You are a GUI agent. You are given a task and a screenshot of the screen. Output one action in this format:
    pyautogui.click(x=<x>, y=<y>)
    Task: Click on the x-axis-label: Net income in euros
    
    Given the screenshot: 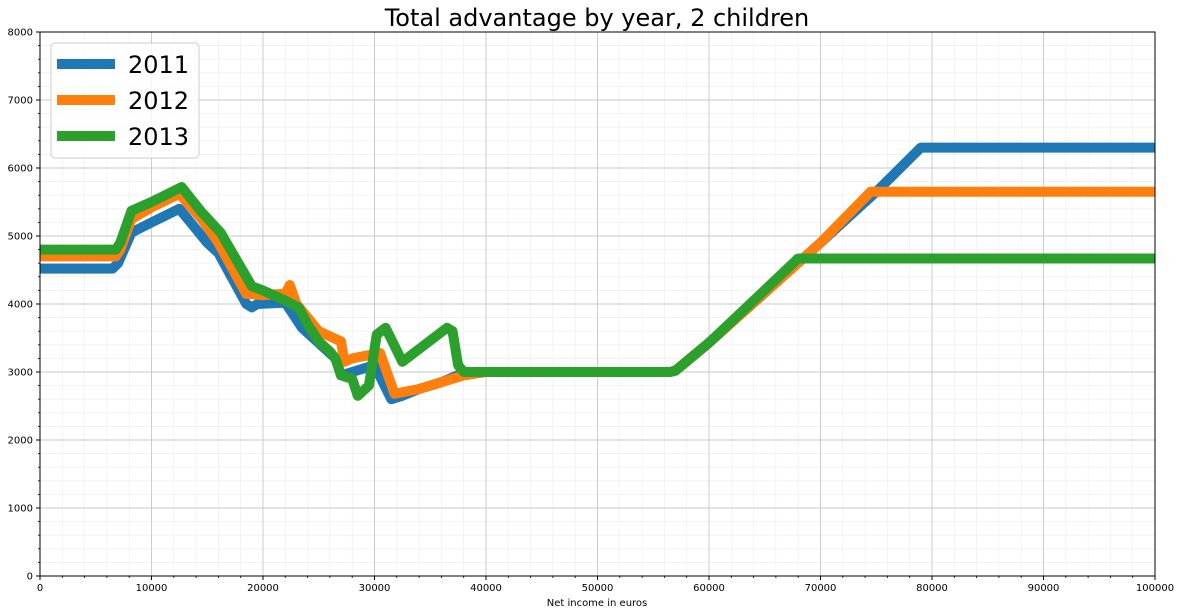 What is the action you would take?
    pyautogui.click(x=597, y=603)
    